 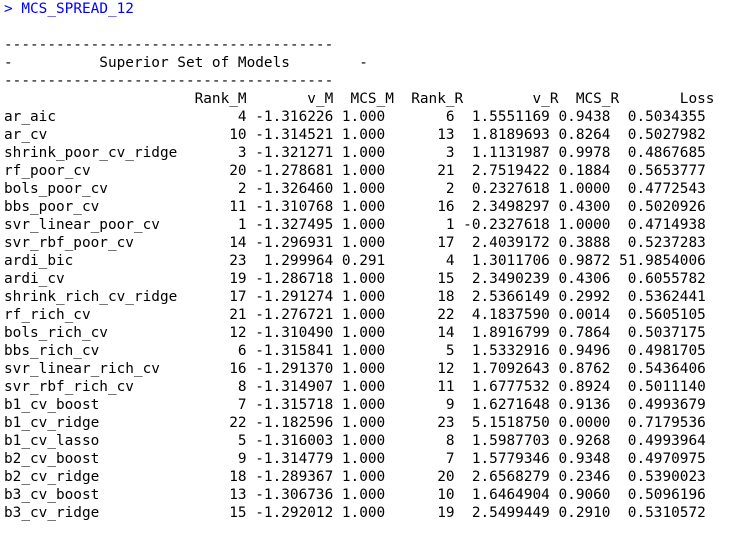 What do you see at coordinates (369, 63) in the screenshot?
I see `output-title: - Superior Set of Models -` at bounding box center [369, 63].